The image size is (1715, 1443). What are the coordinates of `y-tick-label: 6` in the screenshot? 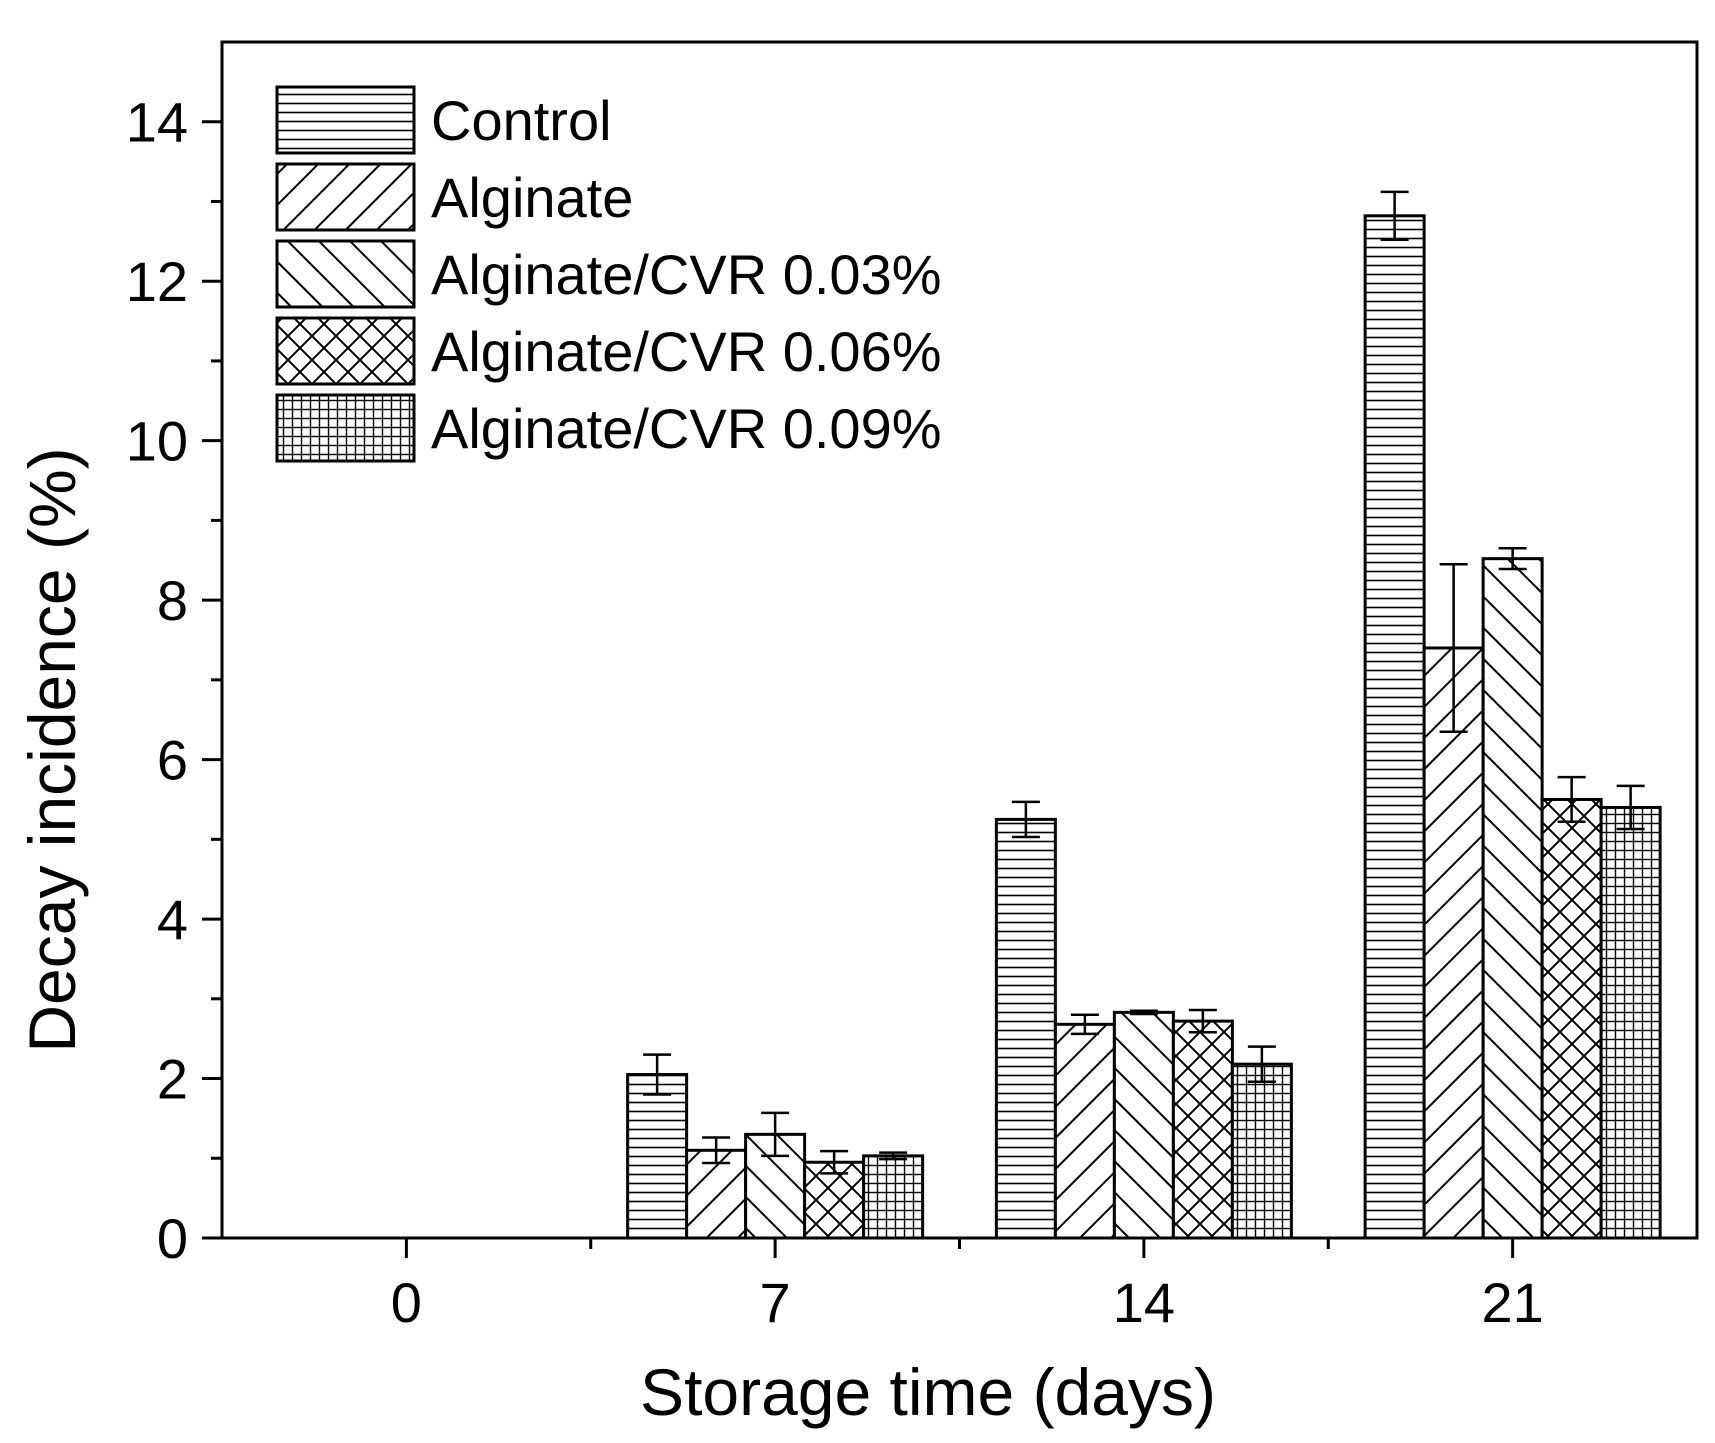 It's located at (172, 760).